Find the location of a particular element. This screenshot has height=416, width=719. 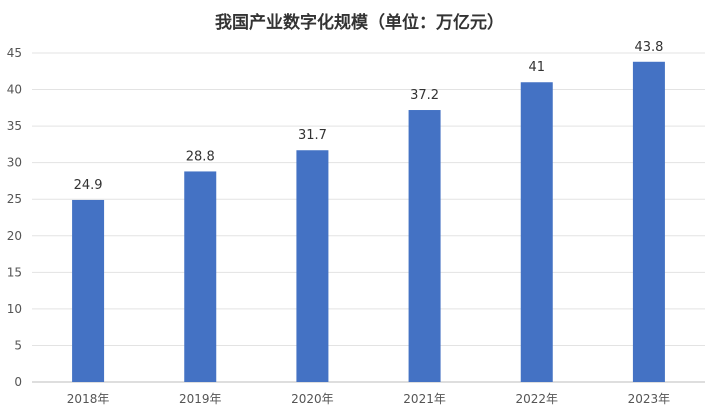

data-label: 41 is located at coordinates (536, 67).